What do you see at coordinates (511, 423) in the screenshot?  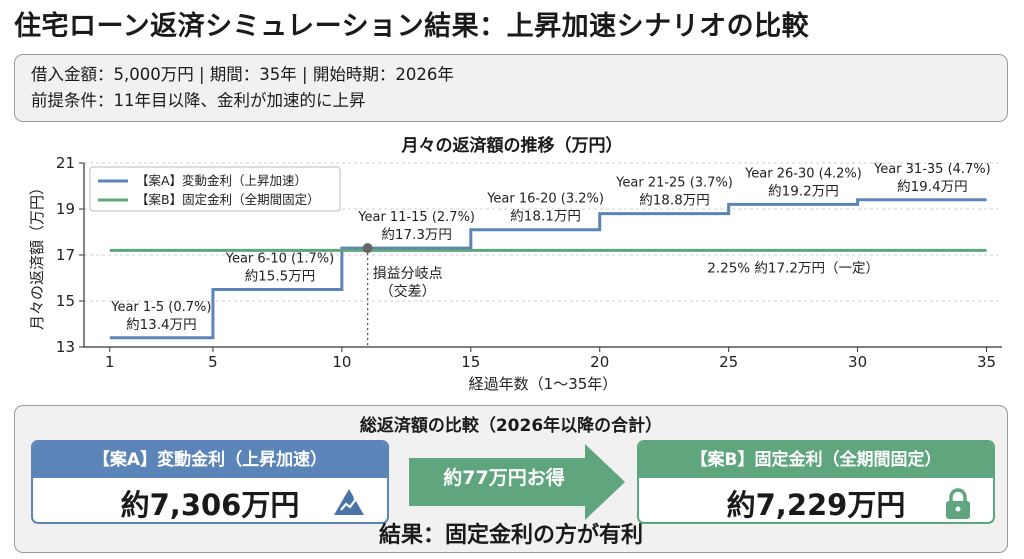 I see `summary-title: 総返済額の比較（2026年以降の合計）` at bounding box center [511, 423].